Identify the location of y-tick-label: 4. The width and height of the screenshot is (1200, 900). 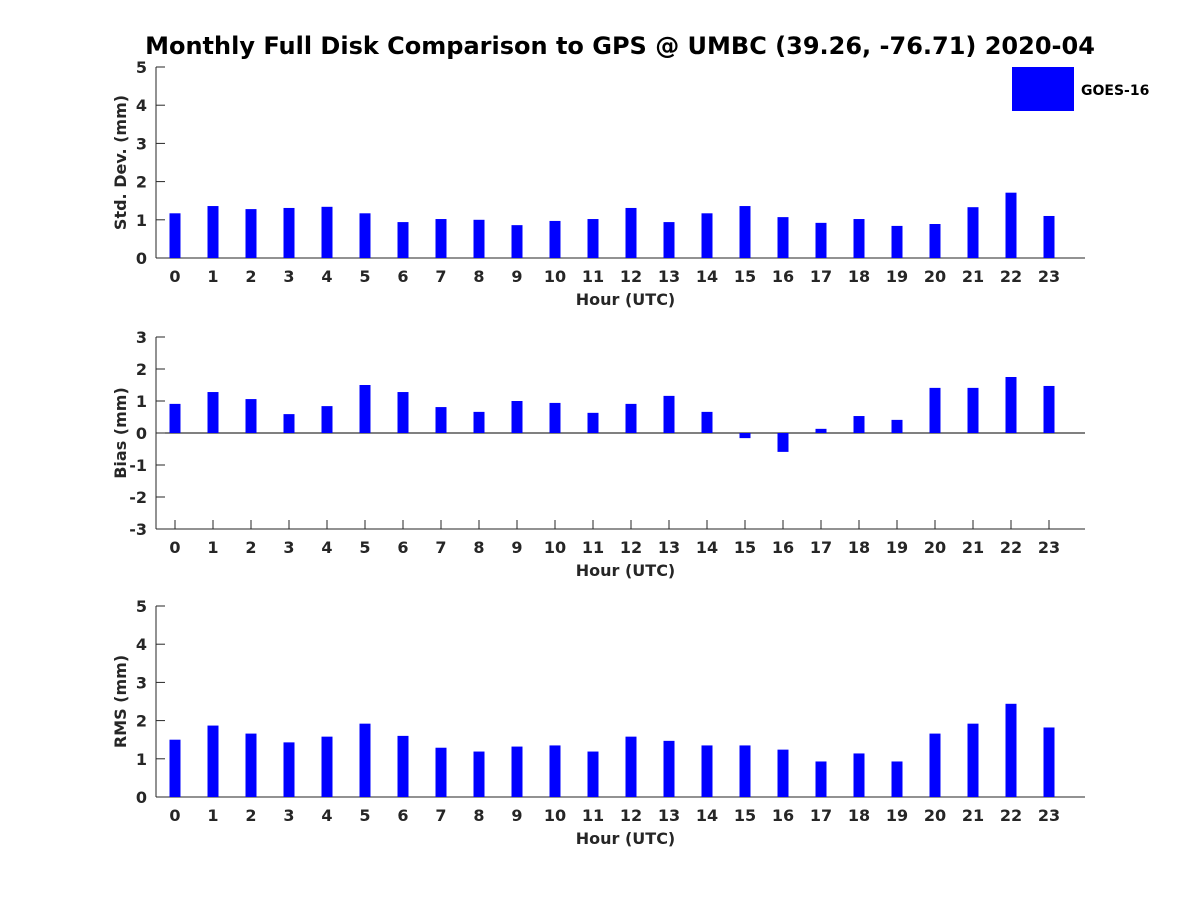
(141, 105).